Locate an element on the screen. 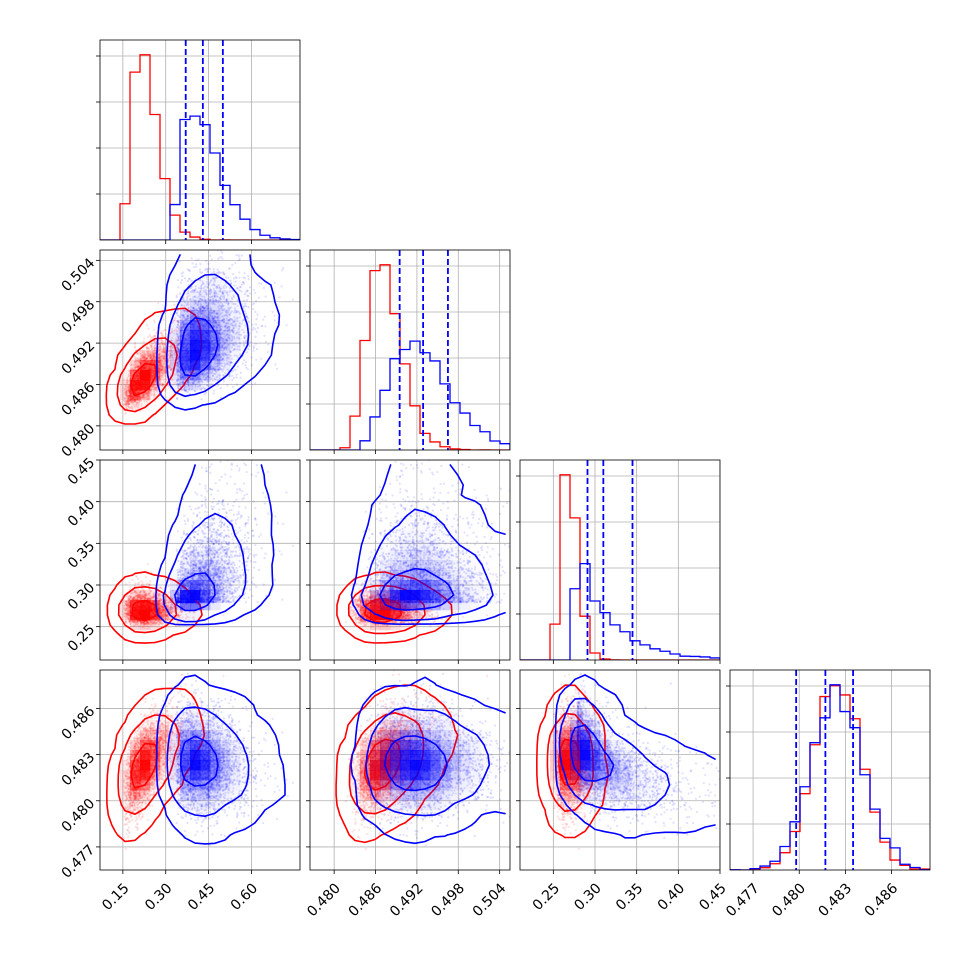  x-tick-label: 0.35 is located at coordinates (629, 896).